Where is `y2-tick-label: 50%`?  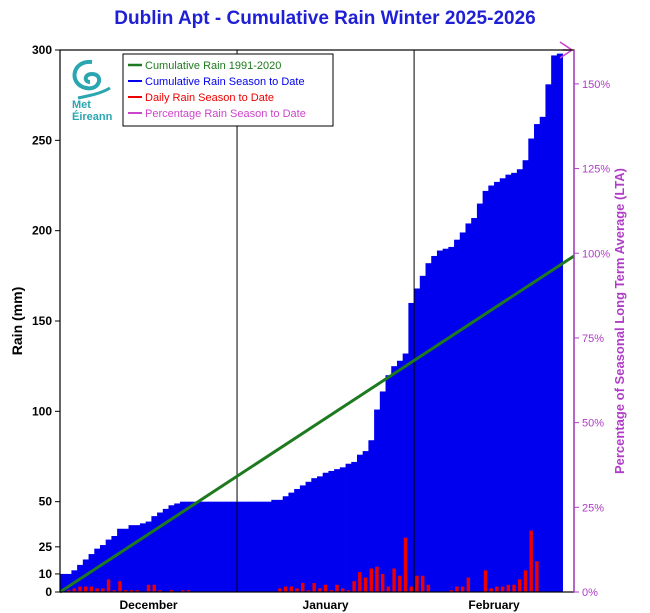
y2-tick-label: 50% is located at coordinates (593, 424).